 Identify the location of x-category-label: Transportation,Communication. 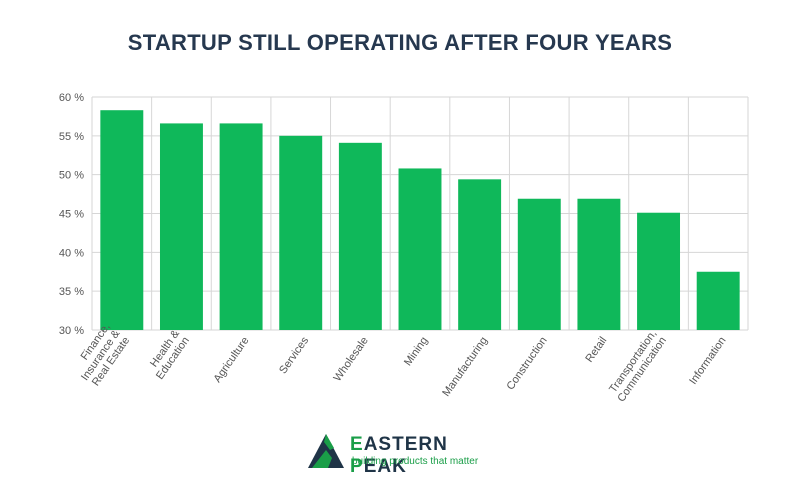
(637, 366).